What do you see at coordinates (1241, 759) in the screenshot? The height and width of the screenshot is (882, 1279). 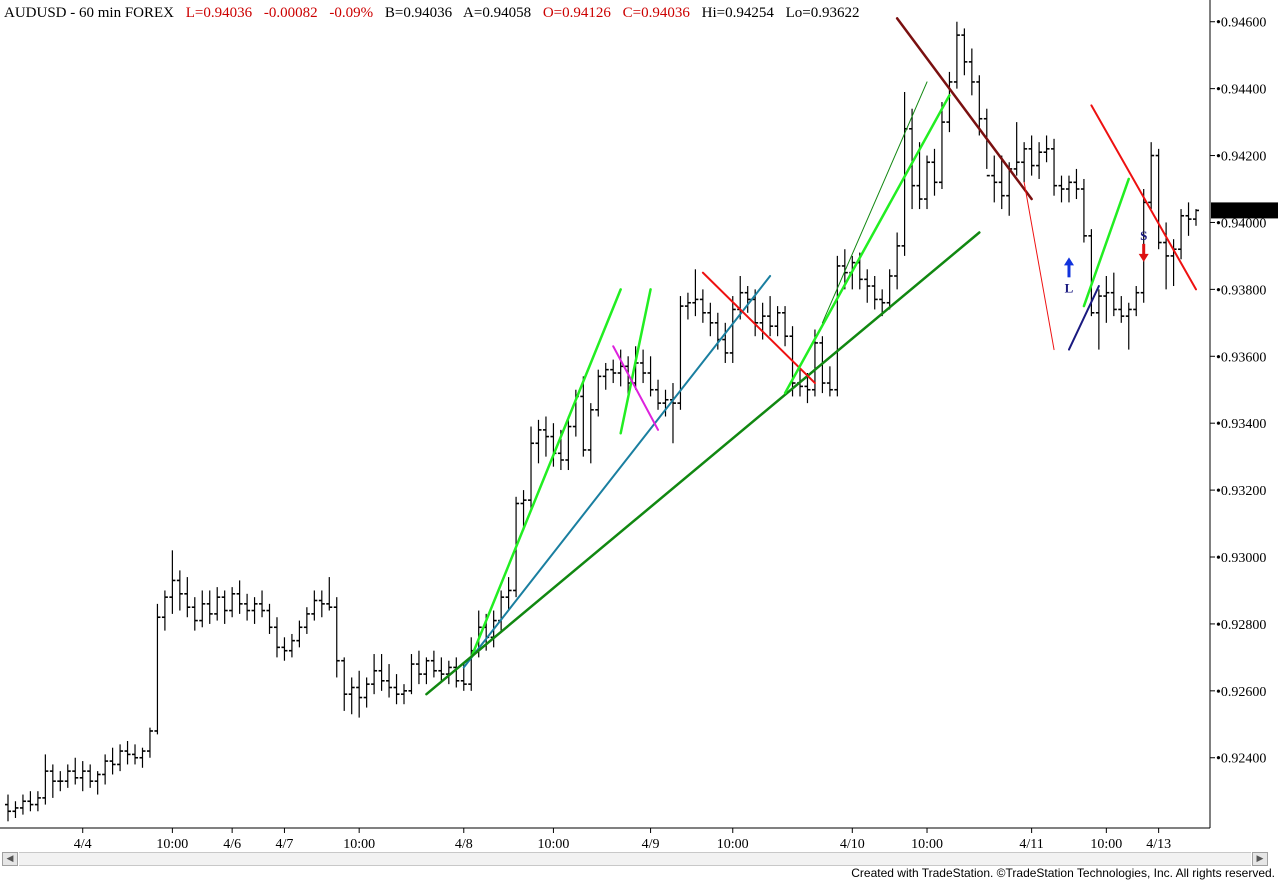 I see `y-tick-label: •0.92400` at bounding box center [1241, 759].